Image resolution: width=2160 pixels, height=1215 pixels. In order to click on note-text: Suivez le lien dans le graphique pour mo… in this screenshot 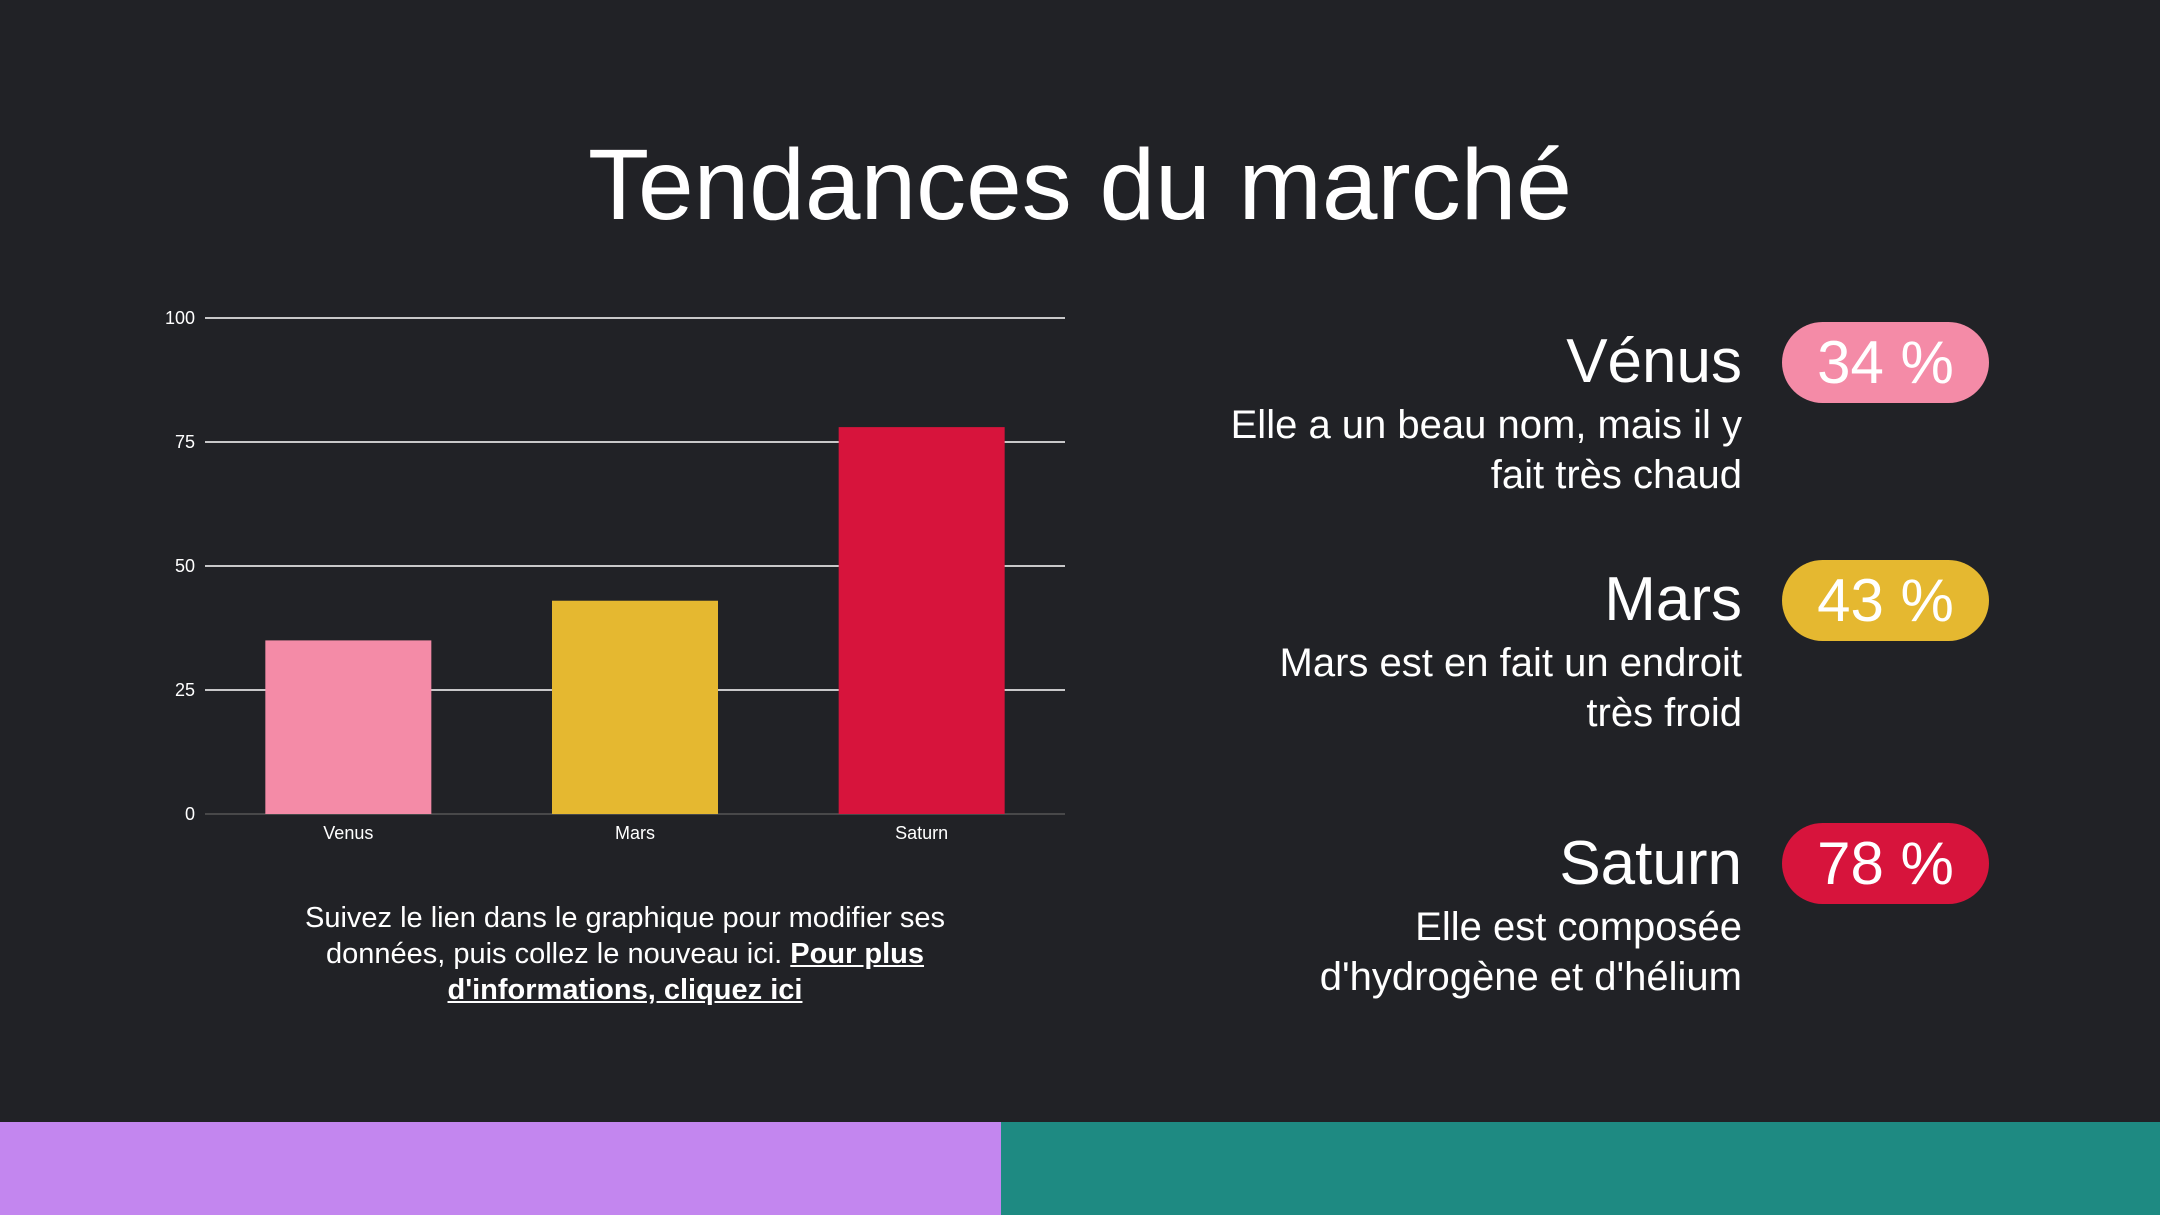, I will do `click(625, 936)`.